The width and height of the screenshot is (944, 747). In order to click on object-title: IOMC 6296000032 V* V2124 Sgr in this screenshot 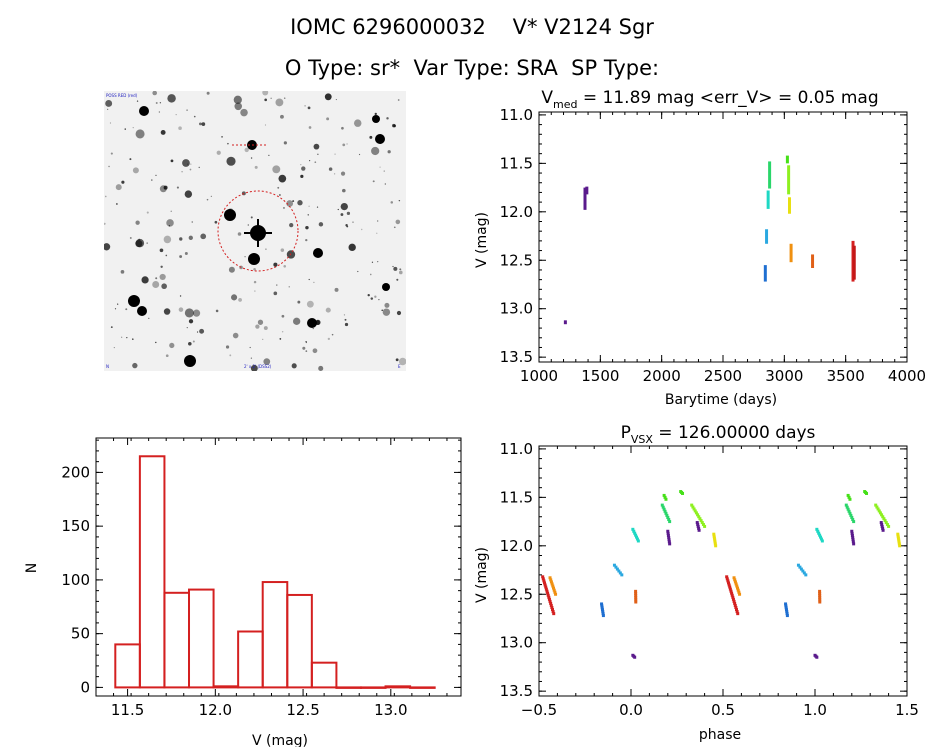, I will do `click(472, 27)`.